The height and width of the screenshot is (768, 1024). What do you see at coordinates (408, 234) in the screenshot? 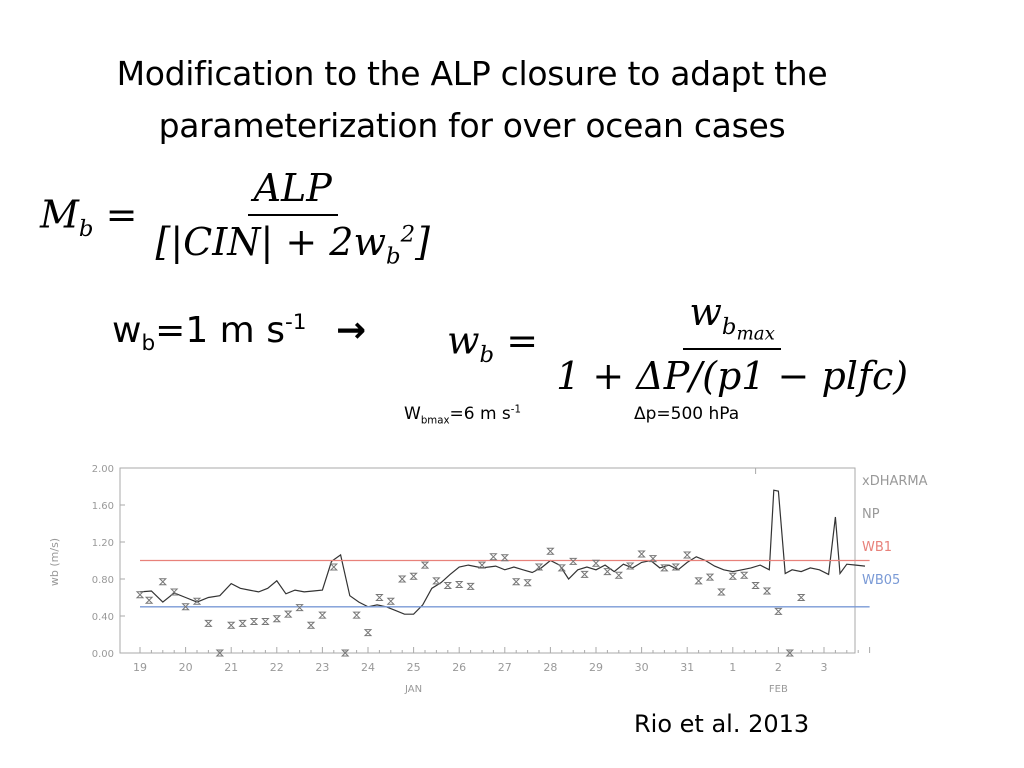
I see `eq1-den-sup: 2` at bounding box center [408, 234].